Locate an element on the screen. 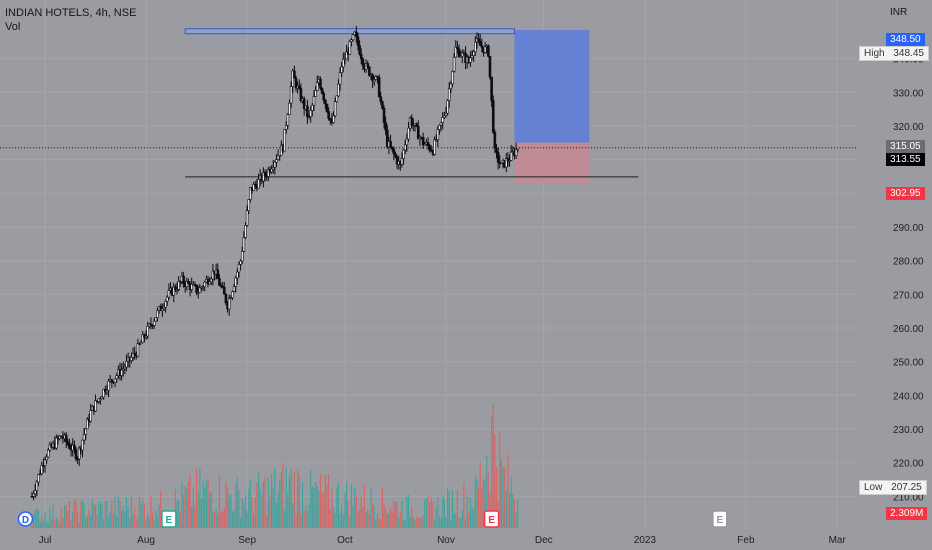 This screenshot has width=932, height=550. symbol-title: INDIAN HOTELS, 4h, NSE is located at coordinates (71, 13).